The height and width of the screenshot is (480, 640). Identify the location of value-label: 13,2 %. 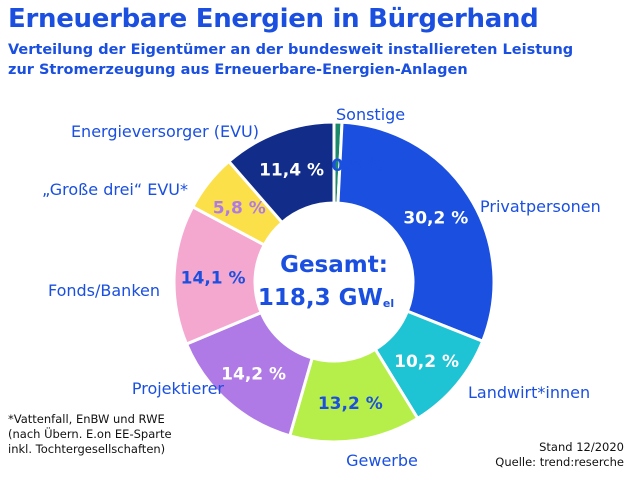
(350, 404).